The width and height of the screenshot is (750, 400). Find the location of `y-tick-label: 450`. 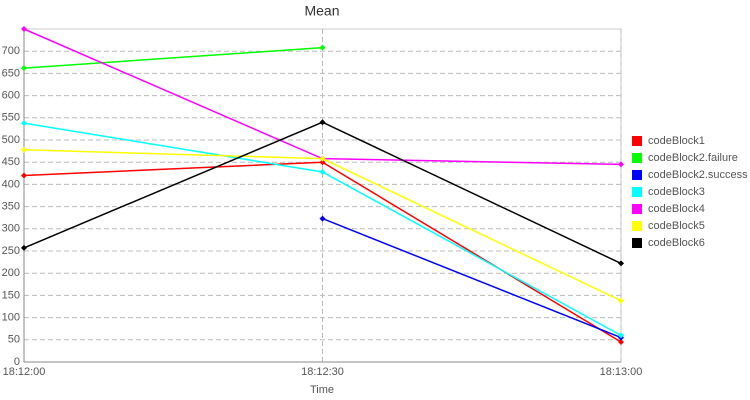

y-tick-label: 450 is located at coordinates (11, 162).